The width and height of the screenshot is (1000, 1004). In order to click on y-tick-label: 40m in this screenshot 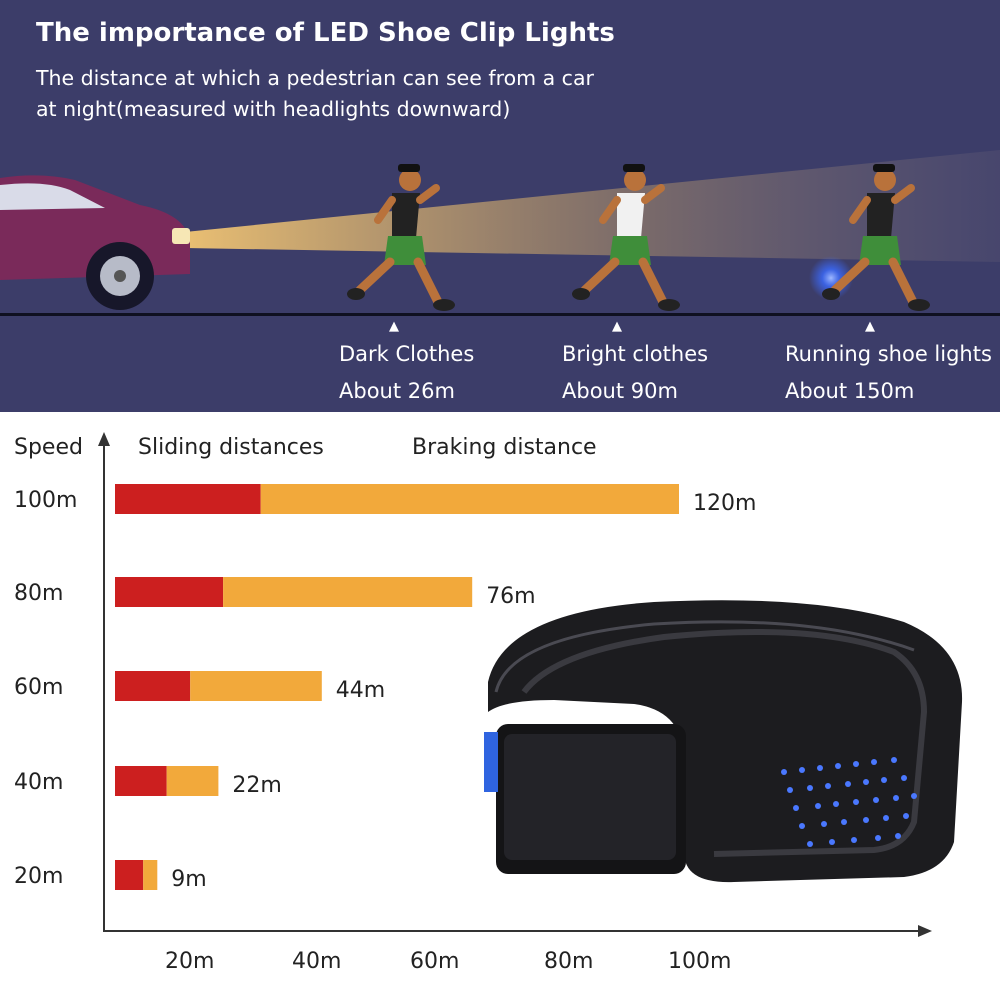, I will do `click(38, 782)`.